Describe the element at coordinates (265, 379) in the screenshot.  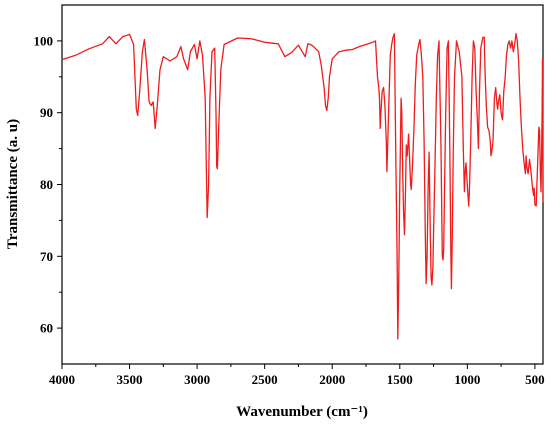
I see `x-tick-label: 2500` at that location.